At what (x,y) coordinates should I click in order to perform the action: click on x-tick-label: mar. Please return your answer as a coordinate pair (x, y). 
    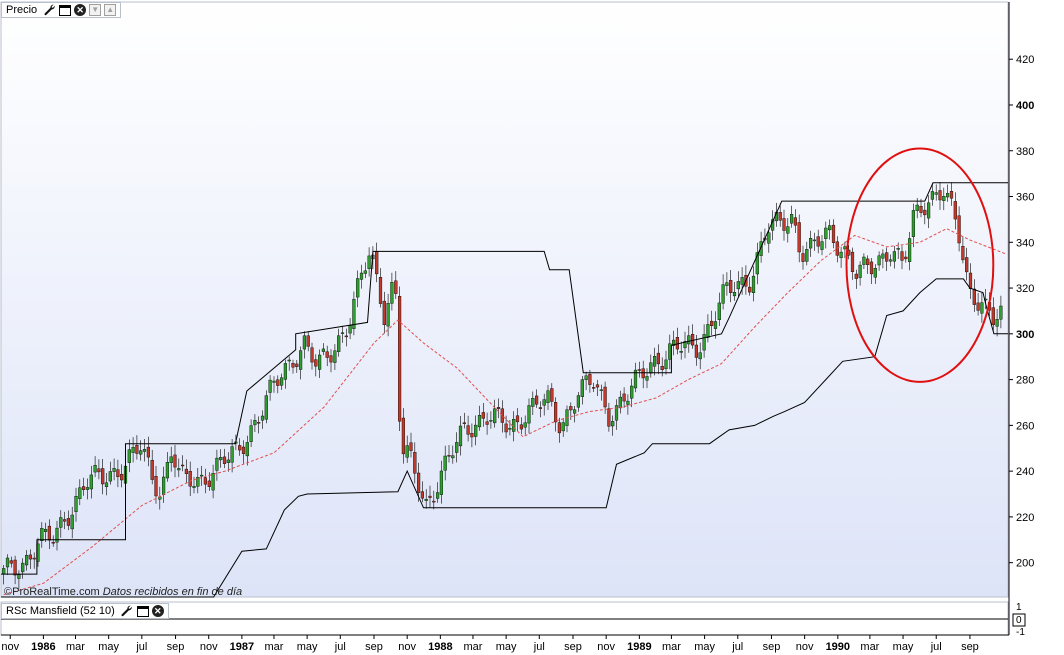
    Looking at the image, I should click on (273, 647).